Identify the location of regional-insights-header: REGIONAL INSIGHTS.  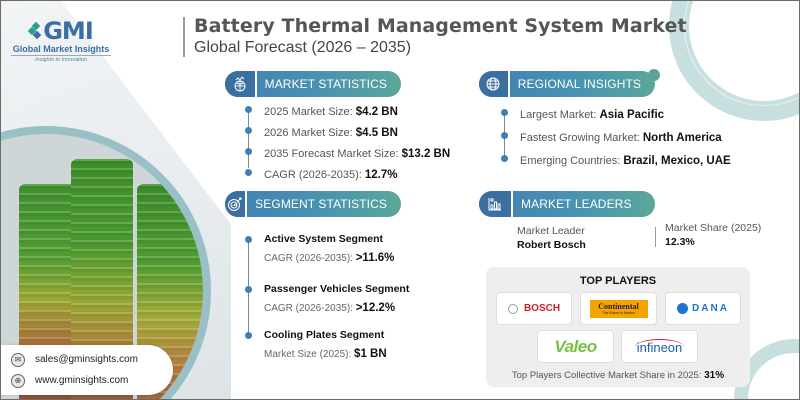
(567, 84).